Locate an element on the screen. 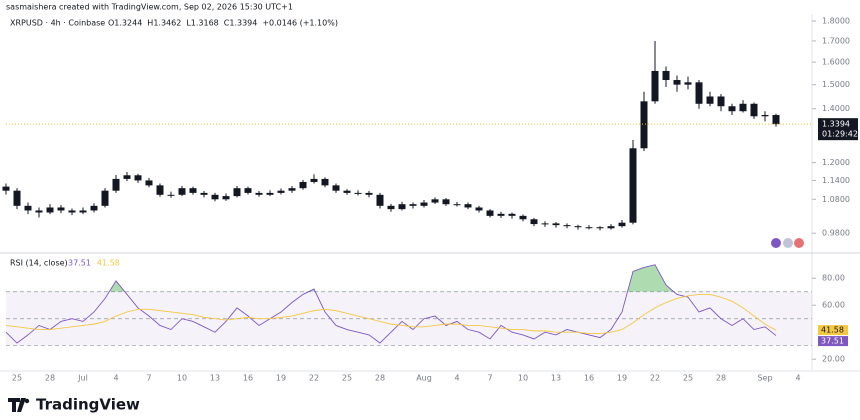 Image resolution: width=860 pixels, height=420 pixels. y-tick-label: 1.1400 is located at coordinates (836, 180).